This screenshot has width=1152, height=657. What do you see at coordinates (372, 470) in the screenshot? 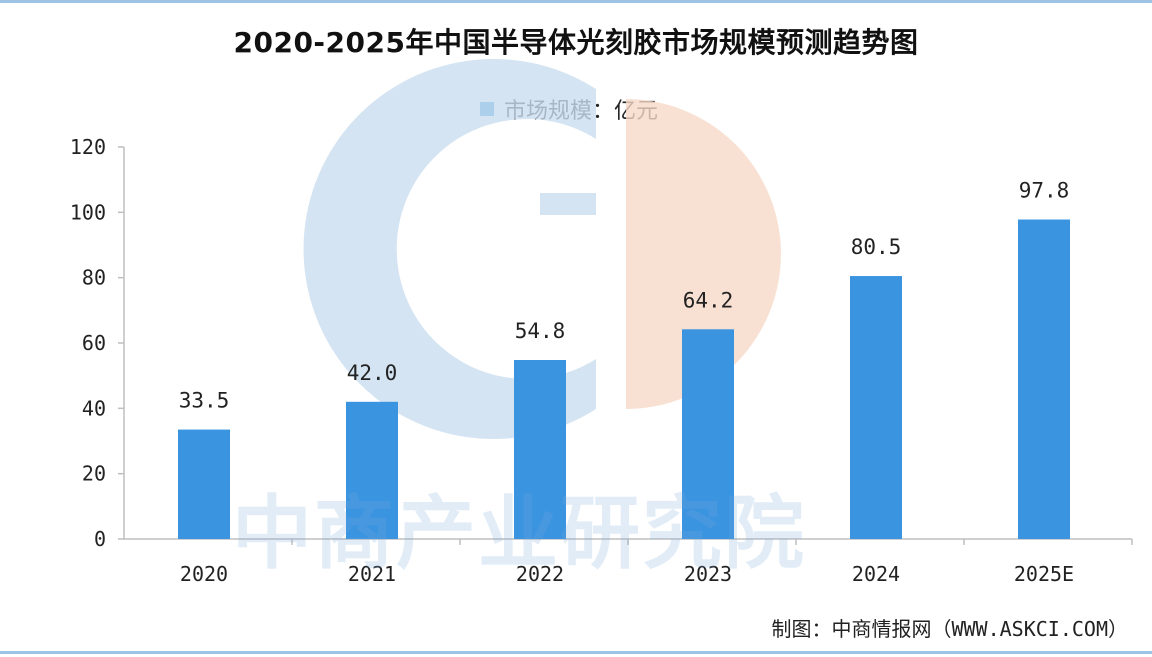
I see `bar-2021` at bounding box center [372, 470].